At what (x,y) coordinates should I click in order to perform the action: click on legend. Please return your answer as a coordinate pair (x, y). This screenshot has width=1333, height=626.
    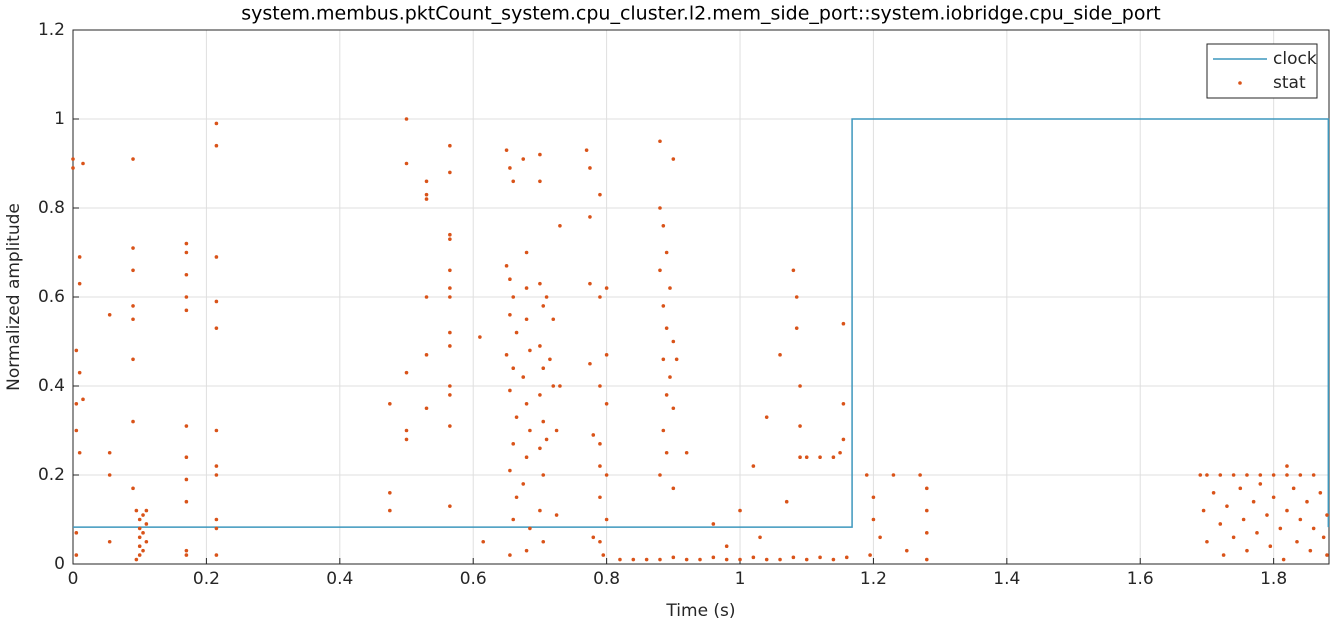
    Looking at the image, I should click on (1262, 71).